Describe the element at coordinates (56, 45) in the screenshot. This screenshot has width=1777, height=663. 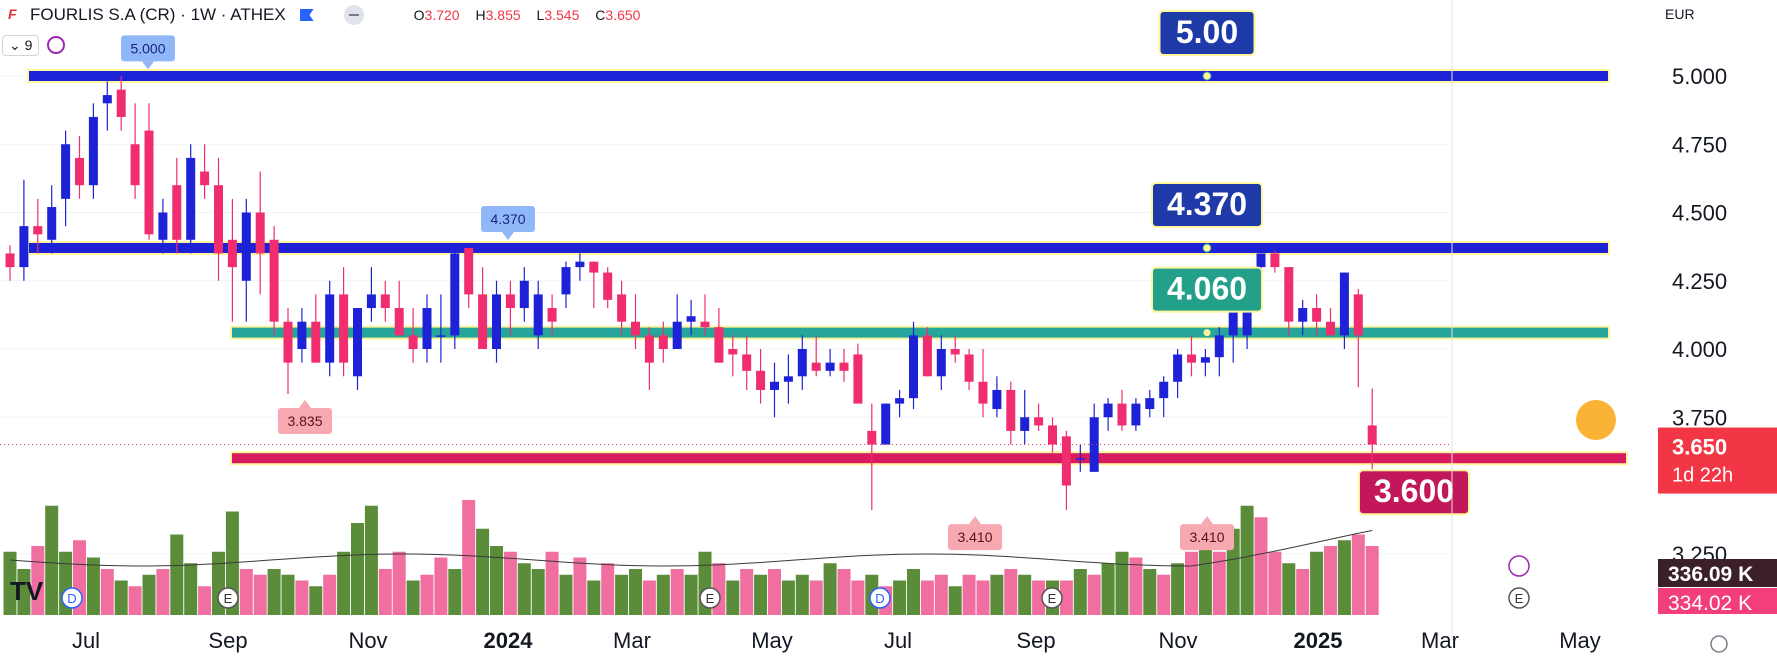
I see `refresh-icon` at that location.